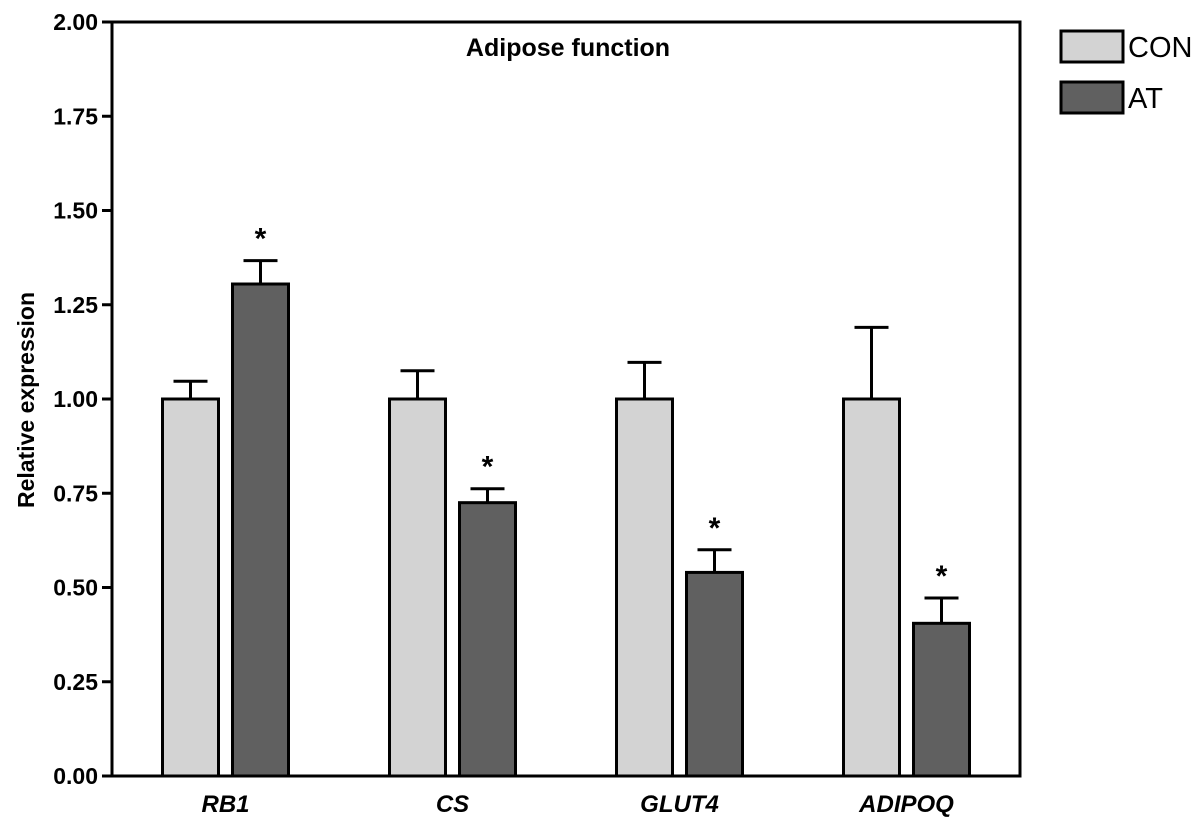  Describe the element at coordinates (1160, 48) in the screenshot. I see `legend-label-con: CON` at that location.